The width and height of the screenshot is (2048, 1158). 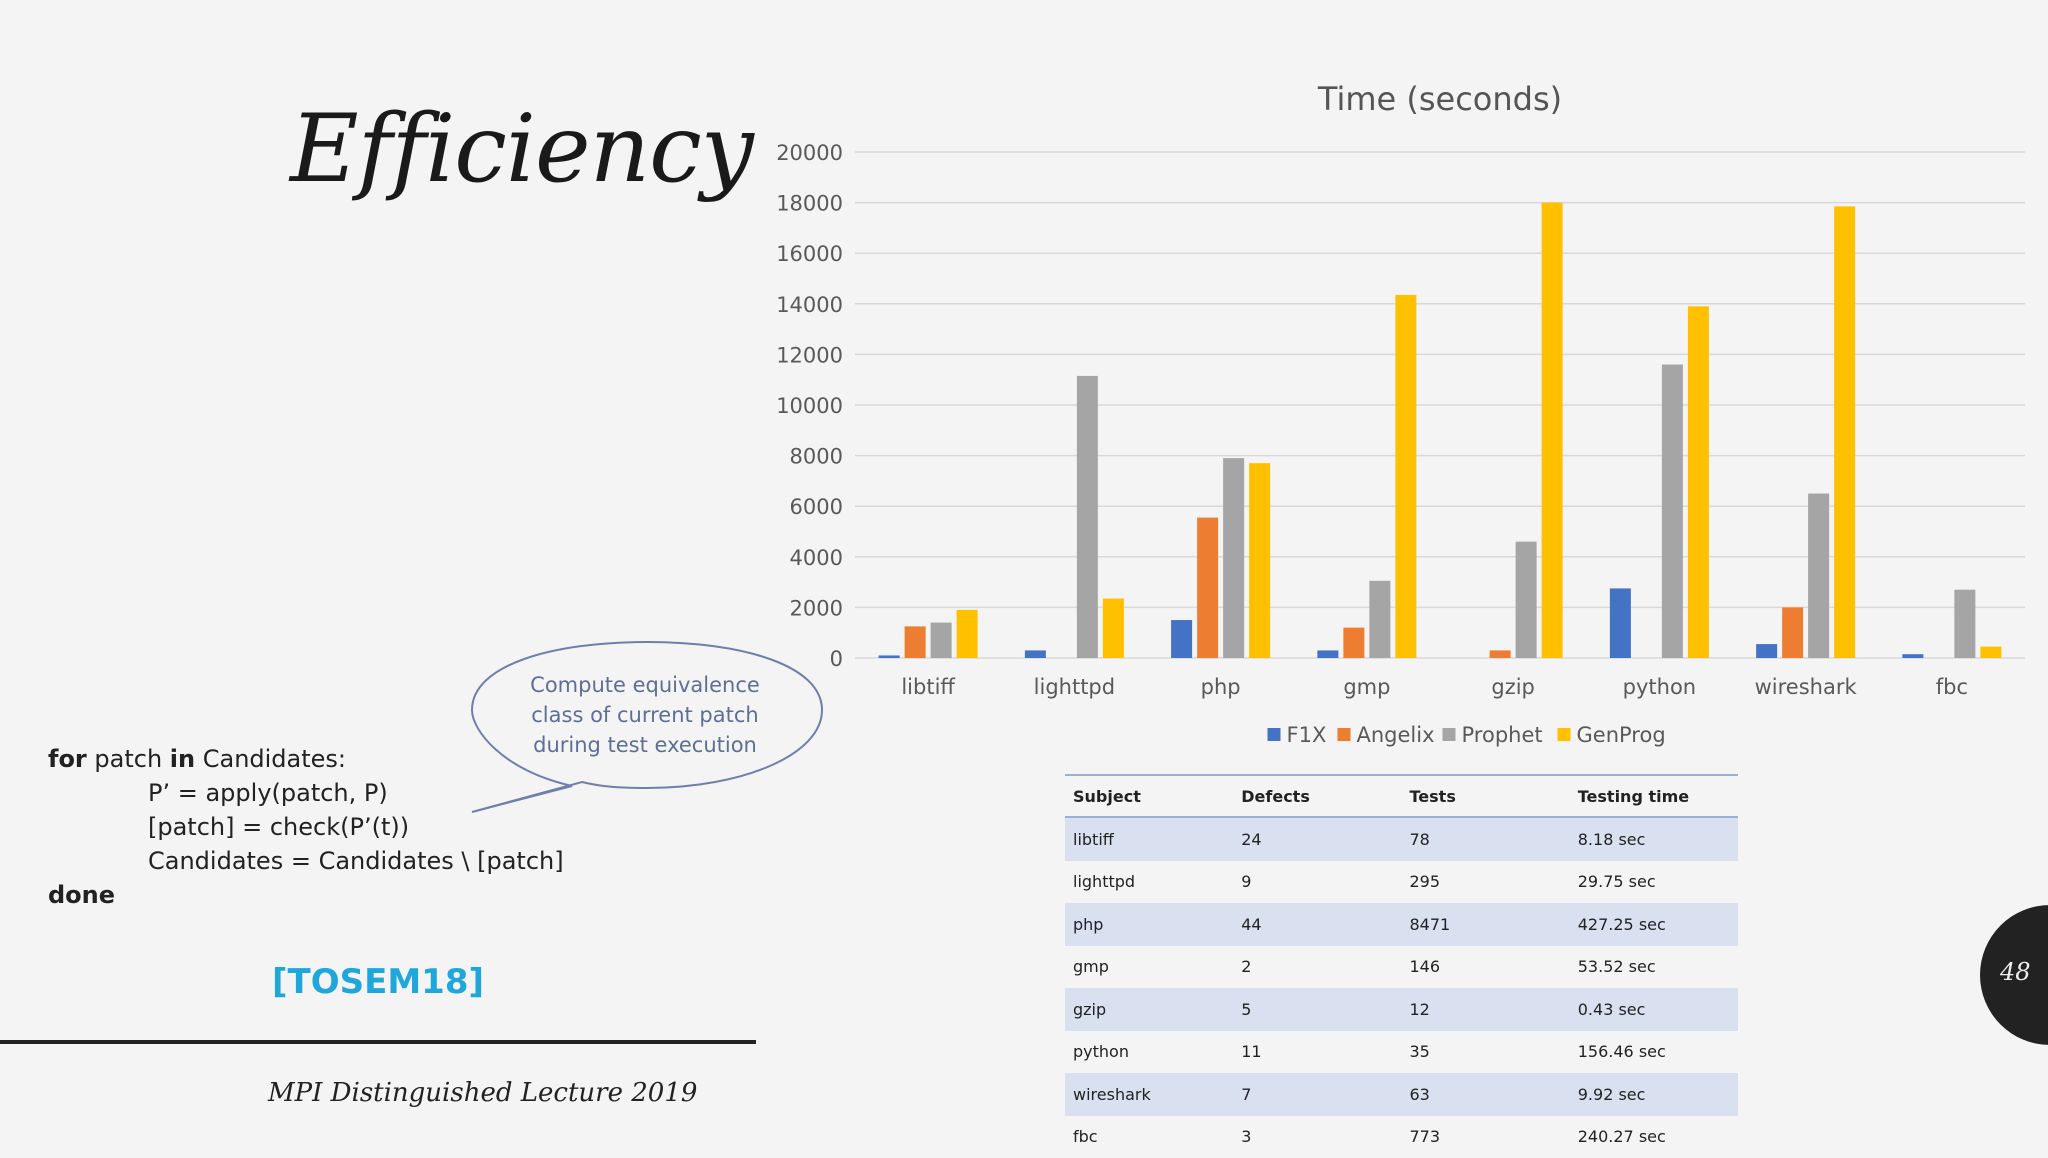 I want to click on bar-f1x-python, so click(x=1620, y=623).